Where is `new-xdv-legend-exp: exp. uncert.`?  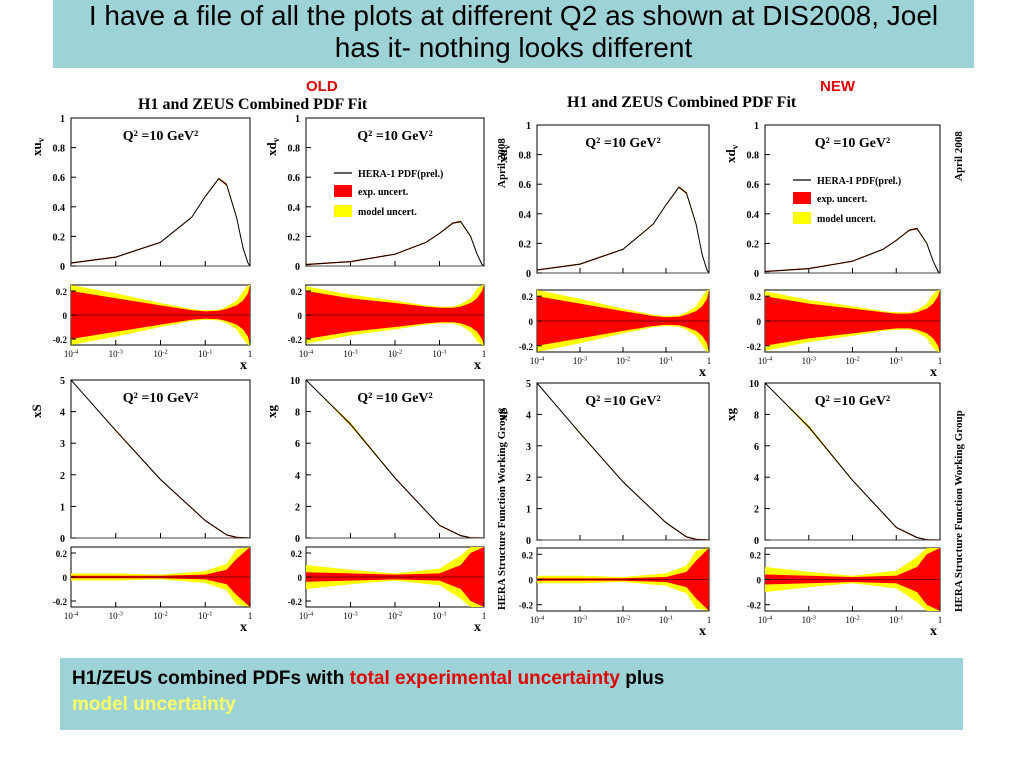 new-xdv-legend-exp: exp. uncert. is located at coordinates (842, 199).